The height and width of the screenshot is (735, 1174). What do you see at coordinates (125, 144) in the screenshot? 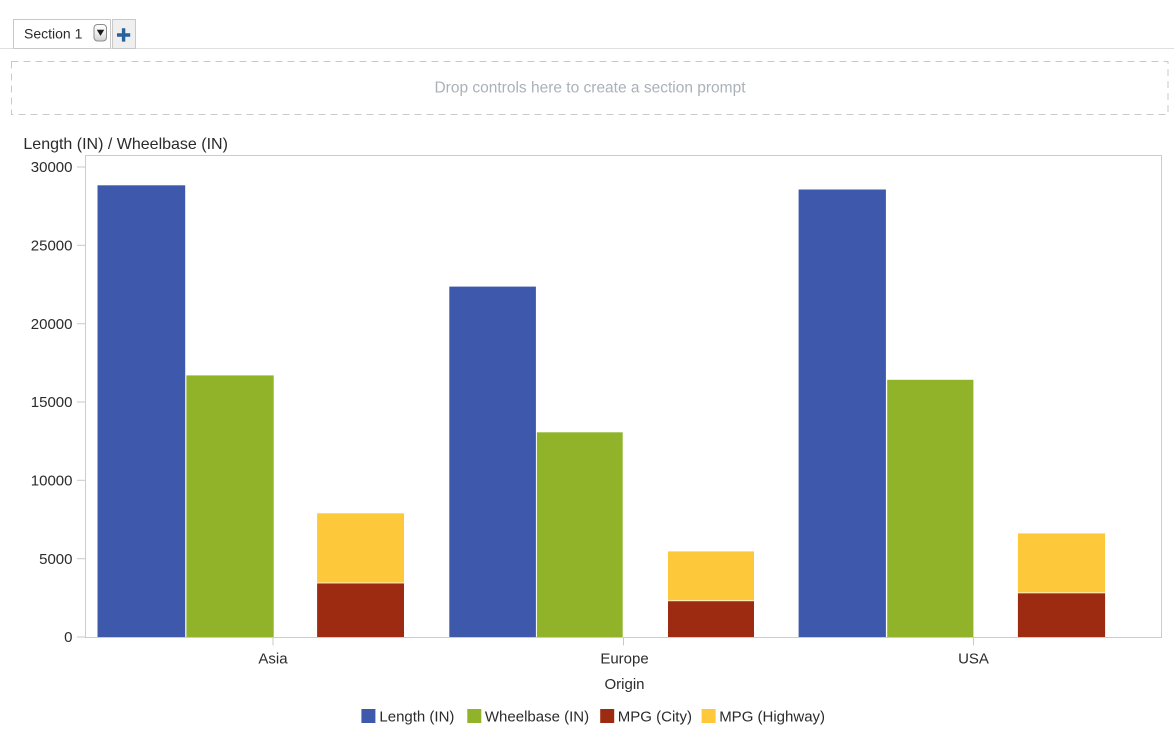
I see `svg-text: Length (IN) / Wheelbase (IN)` at bounding box center [125, 144].